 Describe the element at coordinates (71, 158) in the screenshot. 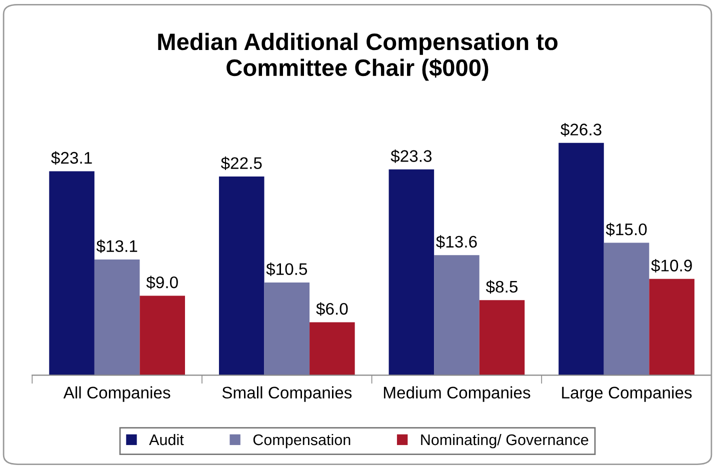

I see `data-label: $23.1` at that location.